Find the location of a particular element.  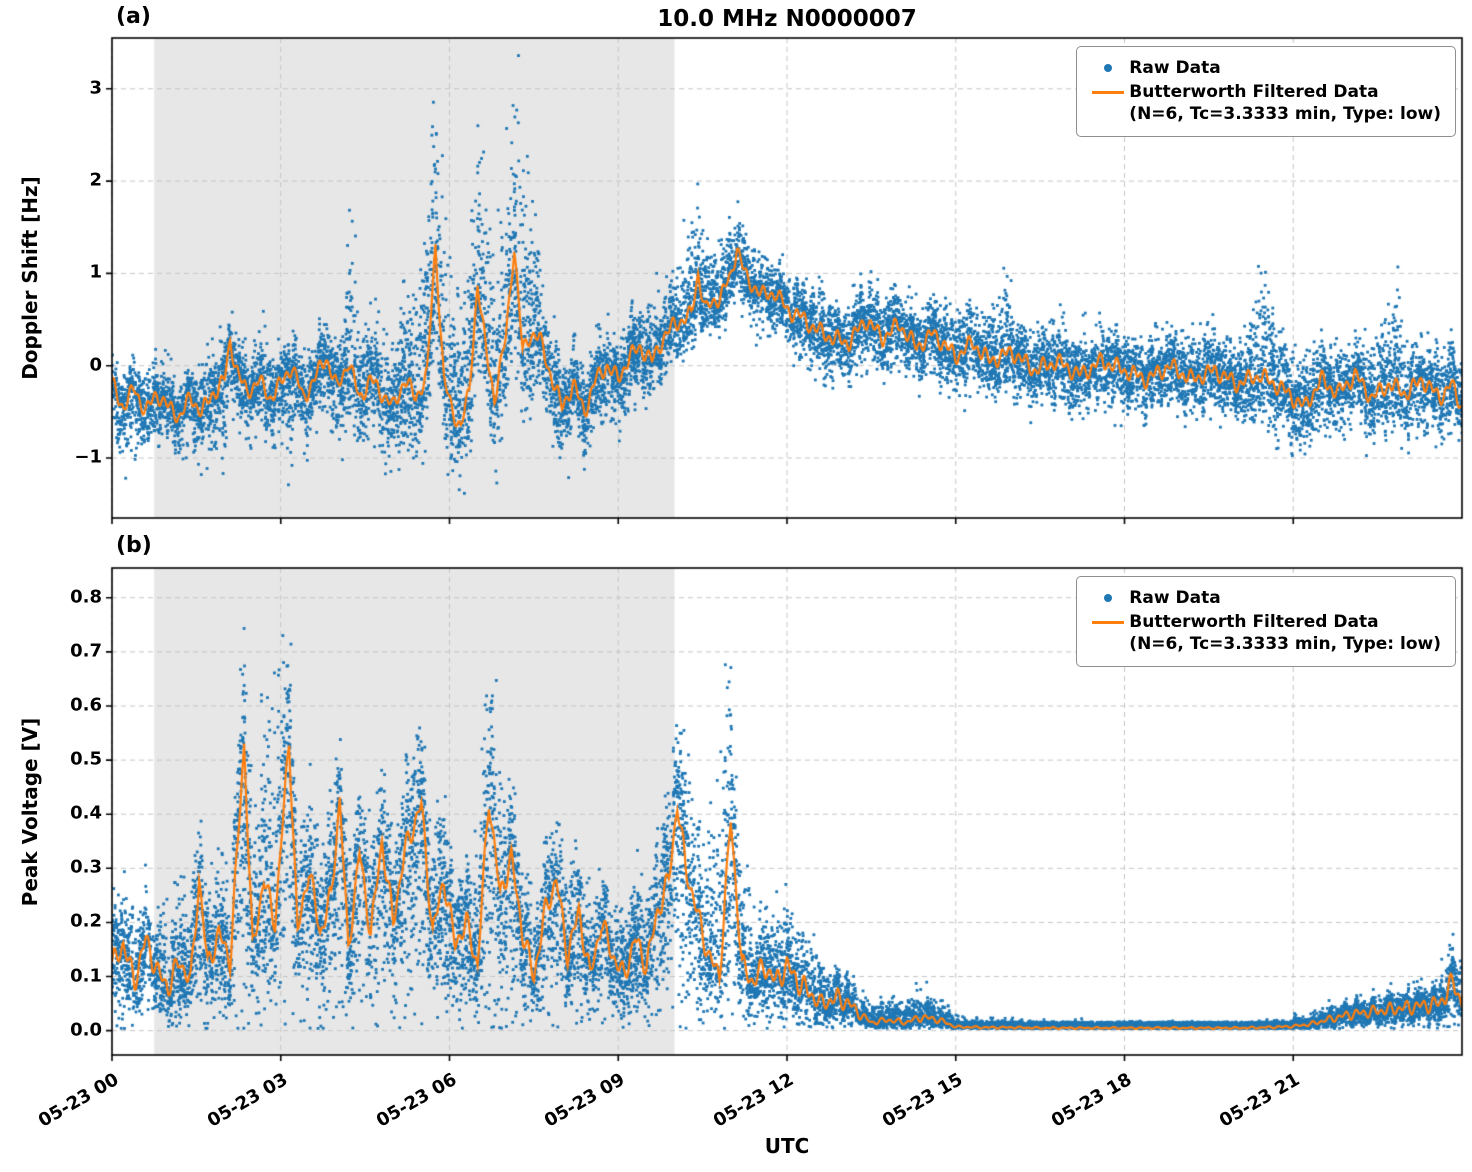

x-axis-label: UTC is located at coordinates (787, 1146).